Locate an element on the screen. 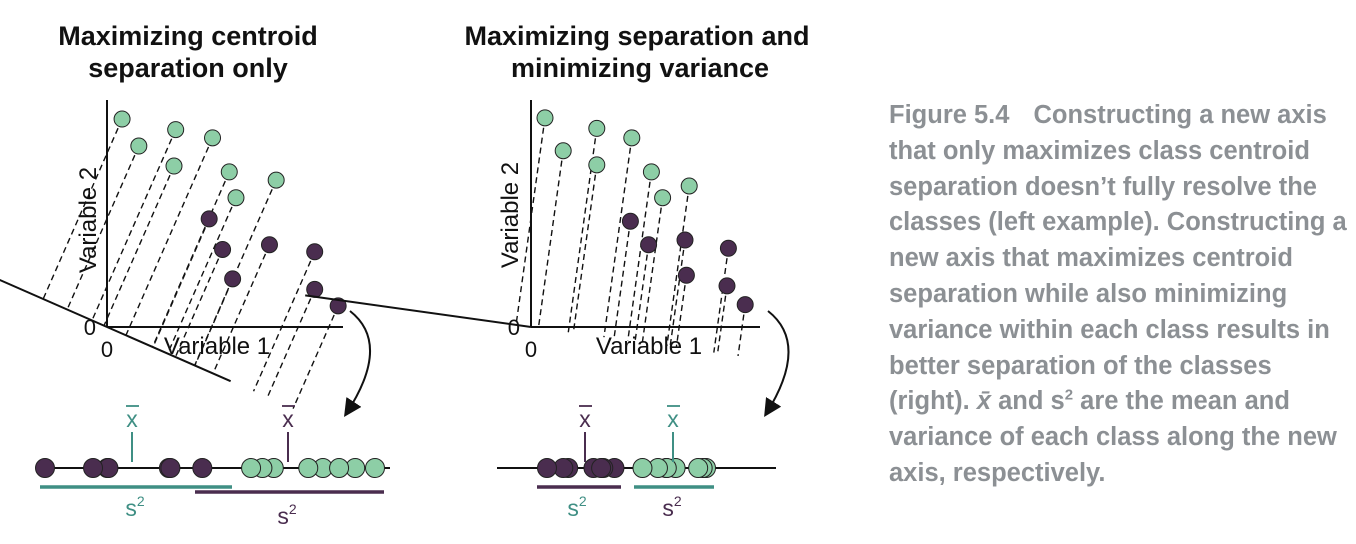  right-purple-variance-label: s2 is located at coordinates (672, 507).